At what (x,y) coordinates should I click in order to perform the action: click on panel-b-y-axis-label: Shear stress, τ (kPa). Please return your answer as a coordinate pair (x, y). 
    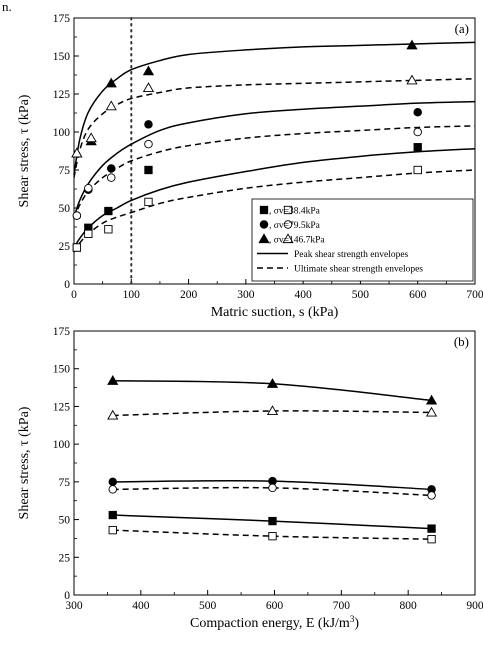
    Looking at the image, I should click on (24, 462).